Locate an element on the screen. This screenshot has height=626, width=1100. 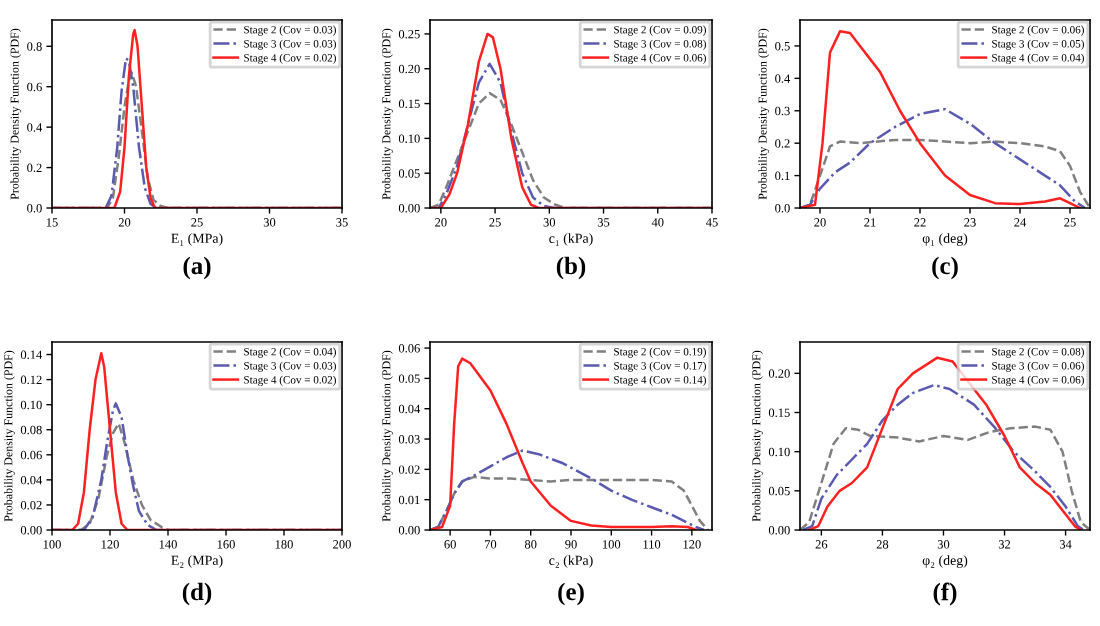
text: (d) is located at coordinates (197, 594).